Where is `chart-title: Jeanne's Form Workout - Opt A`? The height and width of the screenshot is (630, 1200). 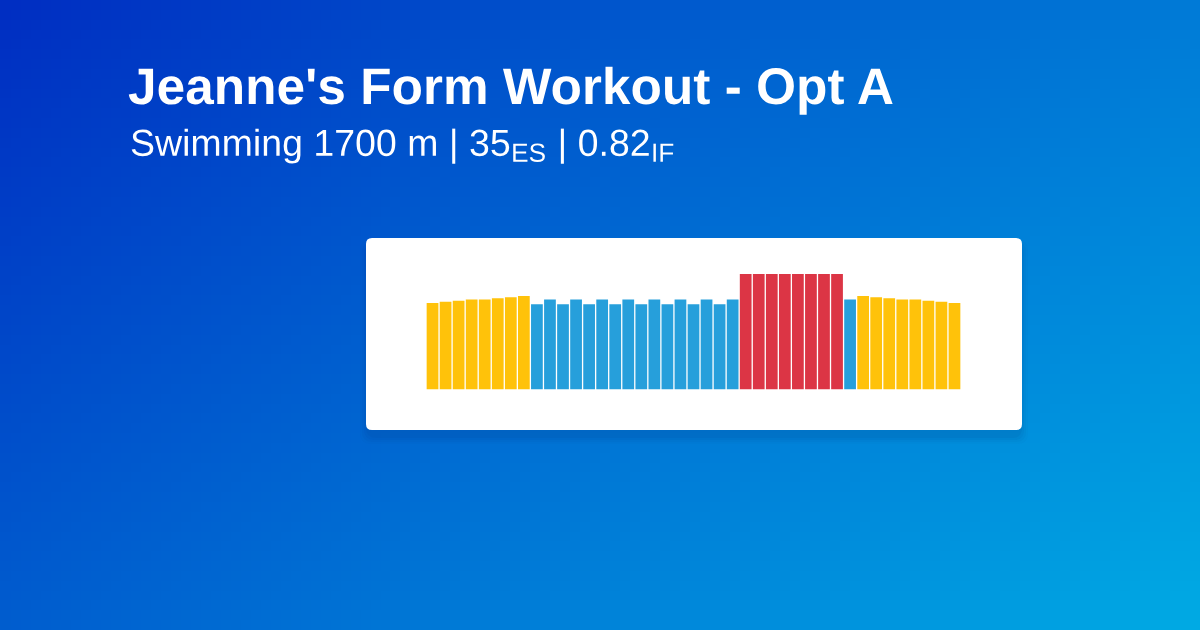 chart-title: Jeanne's Form Workout - Opt A is located at coordinates (510, 90).